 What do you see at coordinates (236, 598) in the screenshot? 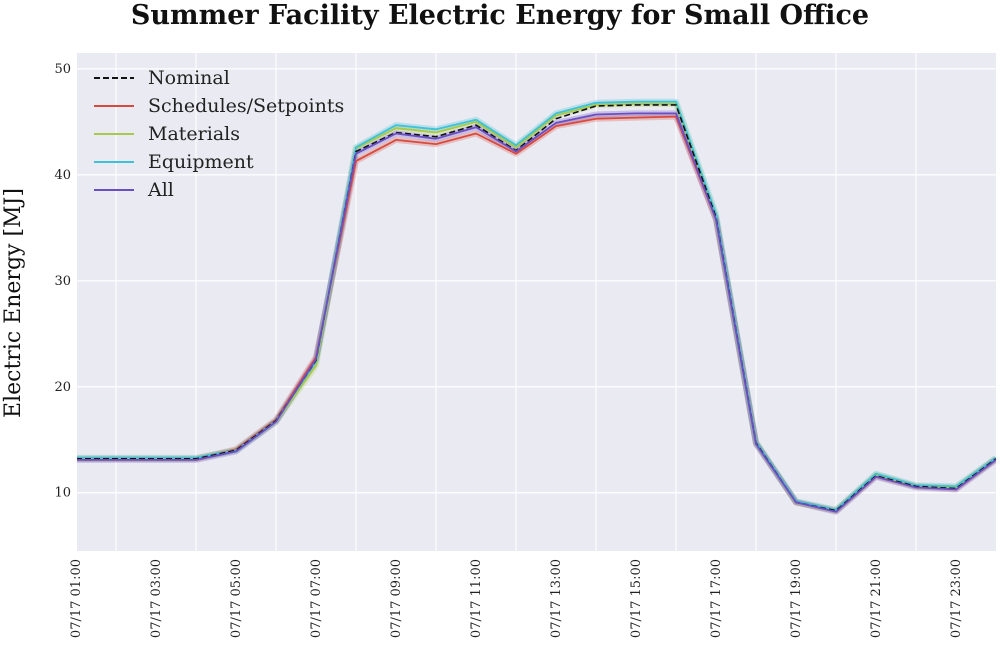
I see `x-tick-label: 07/17 05:00` at bounding box center [236, 598].